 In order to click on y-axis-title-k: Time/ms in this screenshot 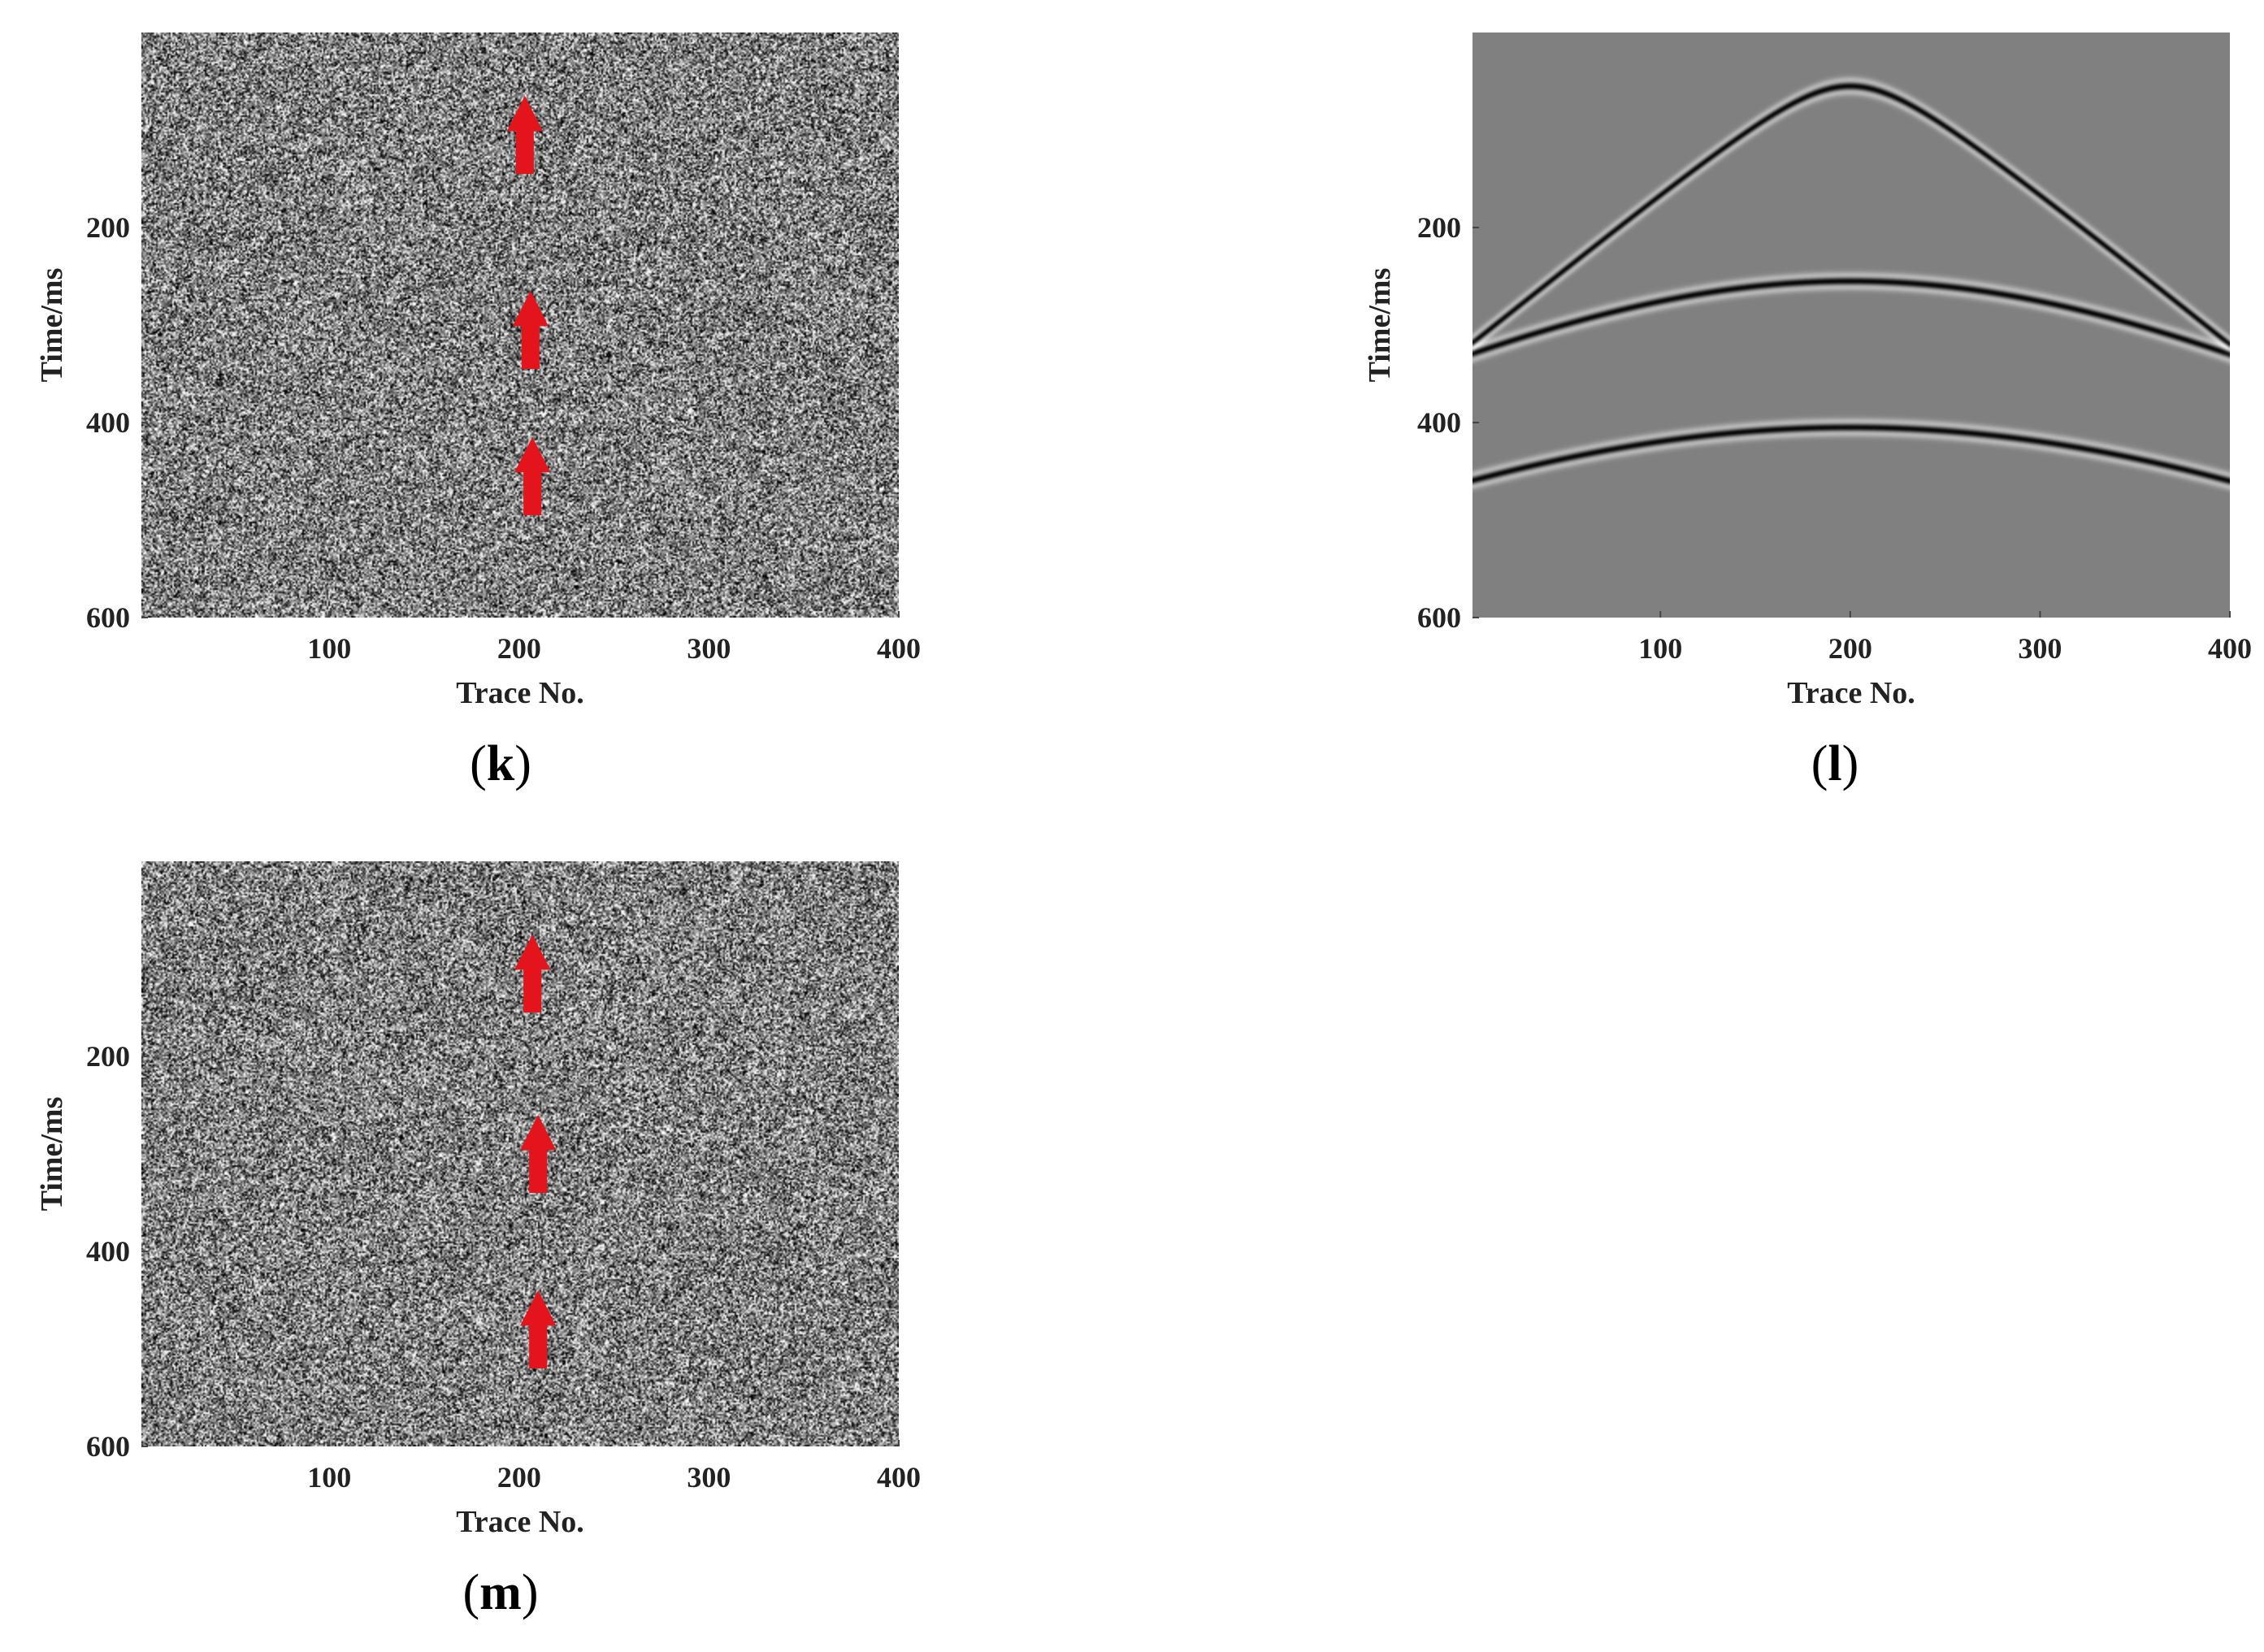, I will do `click(52, 325)`.